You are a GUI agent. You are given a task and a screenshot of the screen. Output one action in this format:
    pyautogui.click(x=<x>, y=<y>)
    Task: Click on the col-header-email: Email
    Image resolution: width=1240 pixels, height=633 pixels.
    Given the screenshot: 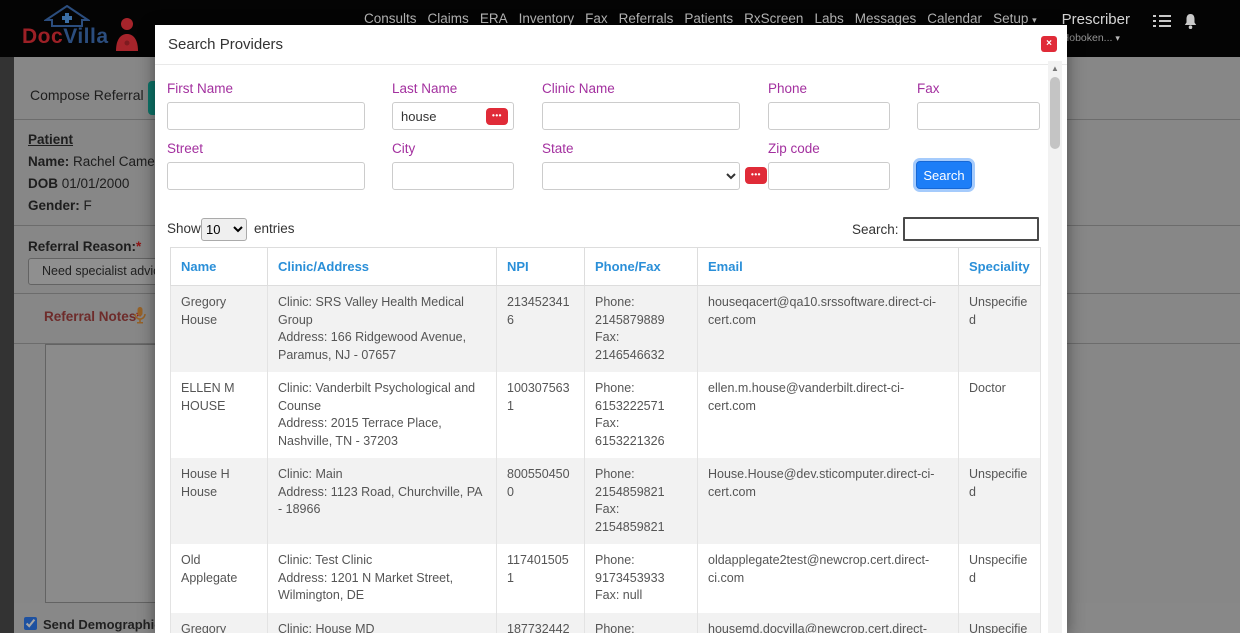 What is the action you would take?
    pyautogui.click(x=828, y=266)
    